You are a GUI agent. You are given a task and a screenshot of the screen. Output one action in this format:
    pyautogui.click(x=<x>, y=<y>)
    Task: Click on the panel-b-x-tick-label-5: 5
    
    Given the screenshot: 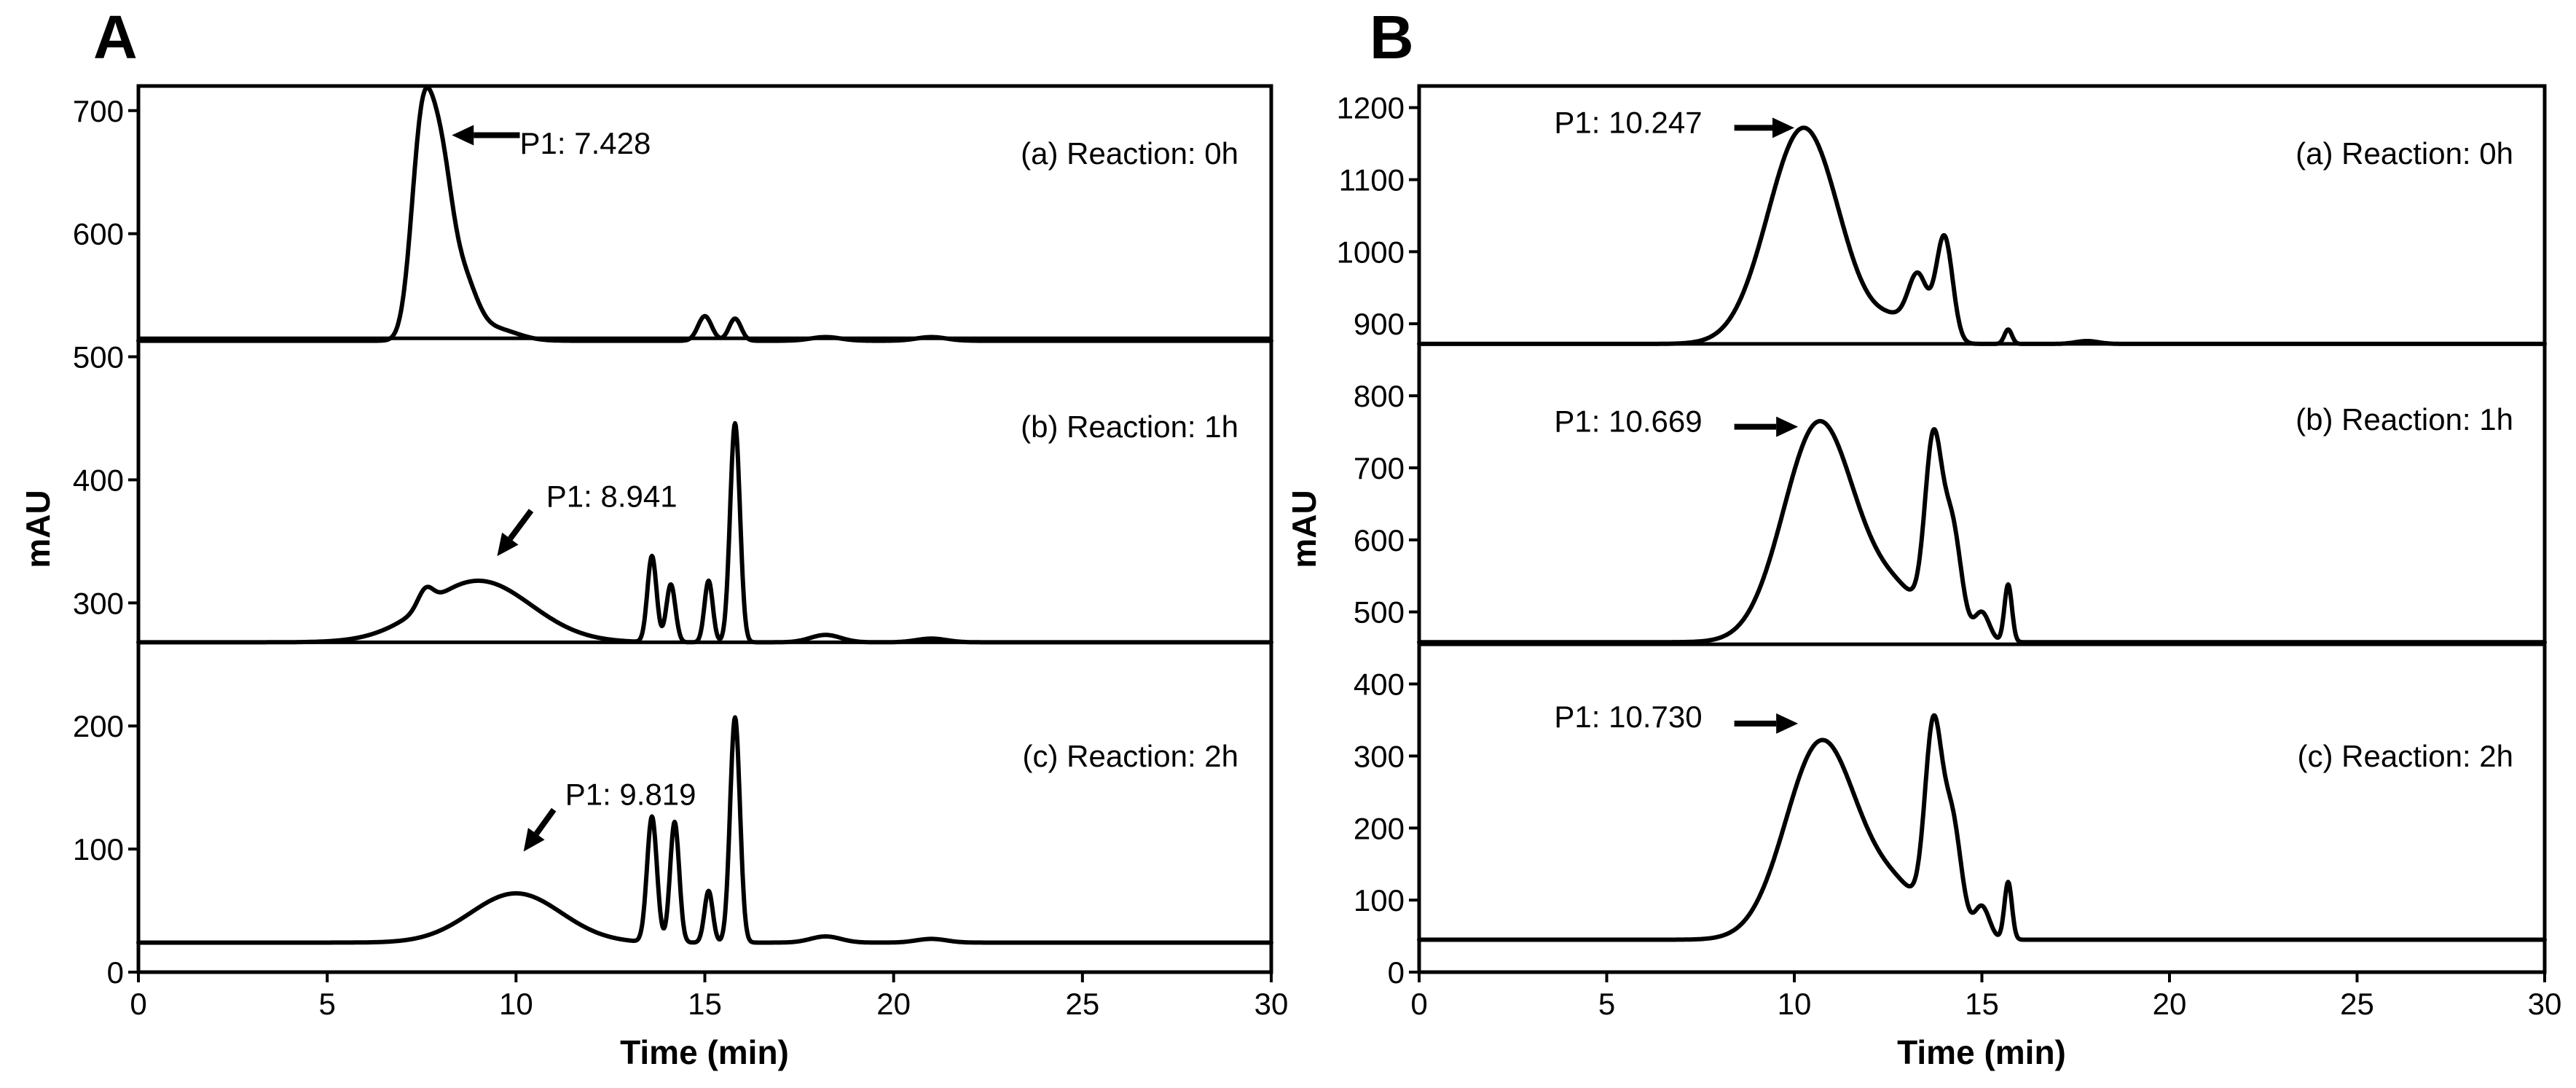 What is the action you would take?
    pyautogui.click(x=1606, y=1004)
    